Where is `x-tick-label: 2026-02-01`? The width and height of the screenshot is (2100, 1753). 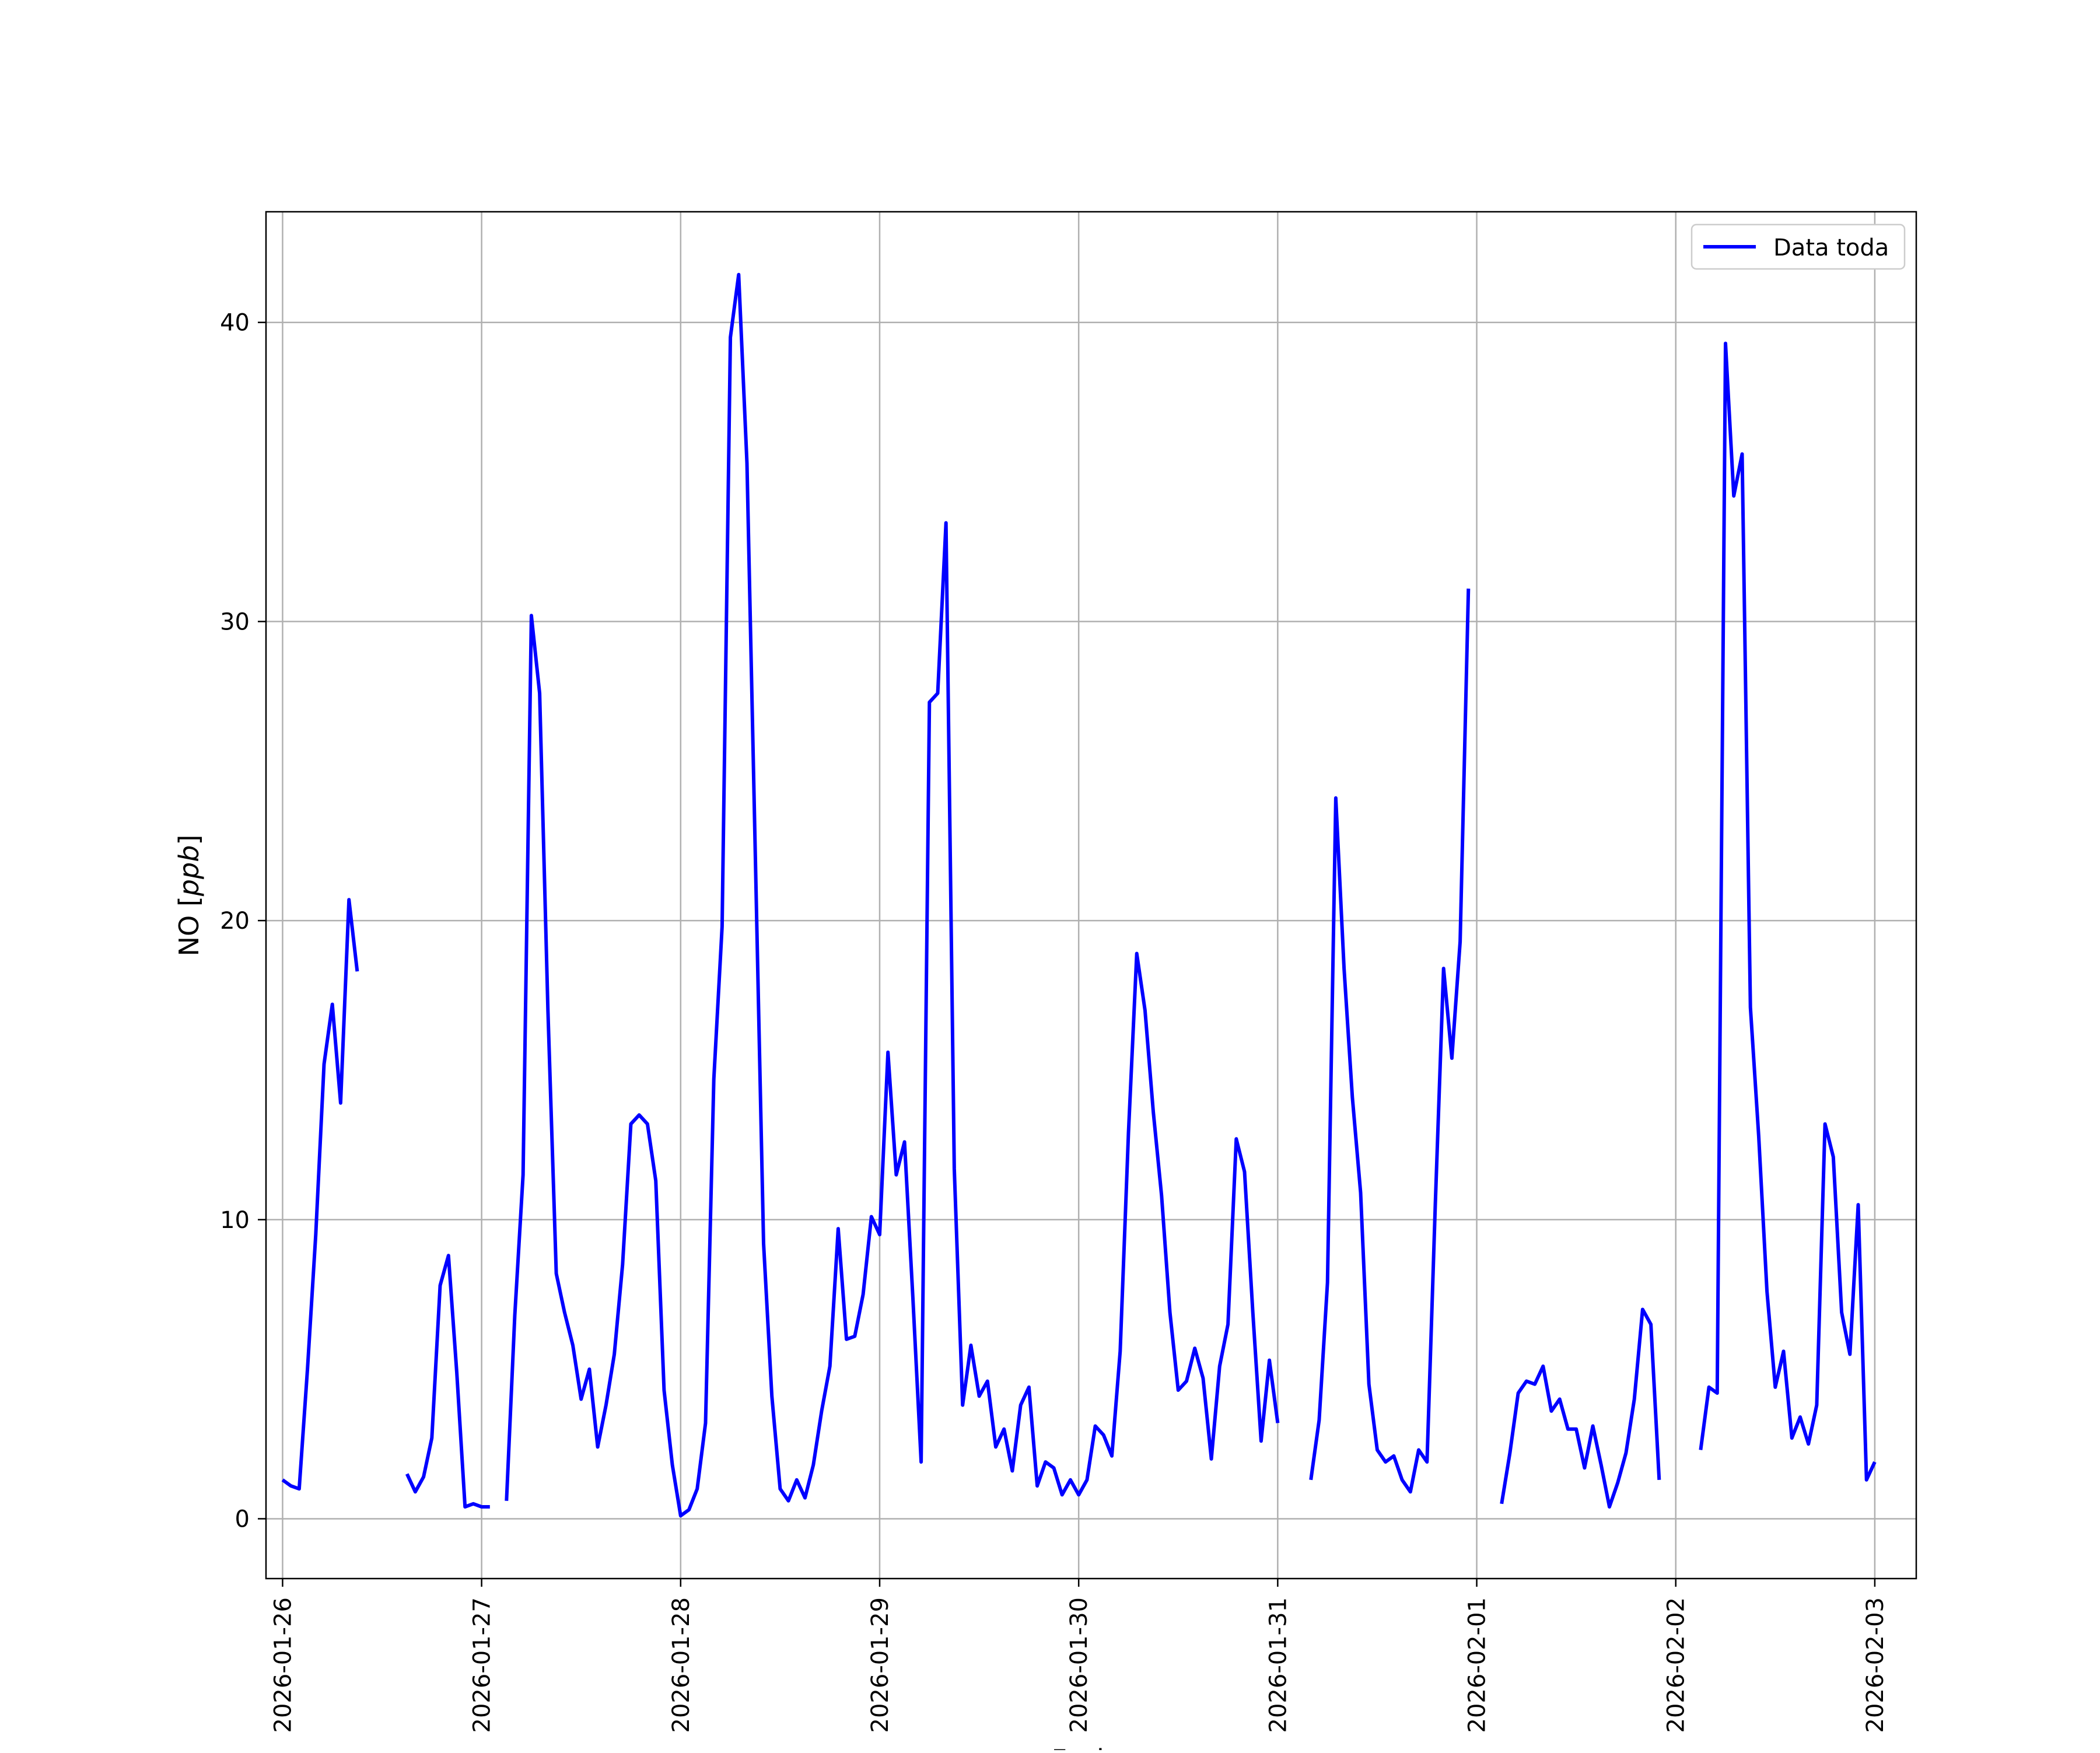 x-tick-label: 2026-02-01 is located at coordinates (1477, 1665).